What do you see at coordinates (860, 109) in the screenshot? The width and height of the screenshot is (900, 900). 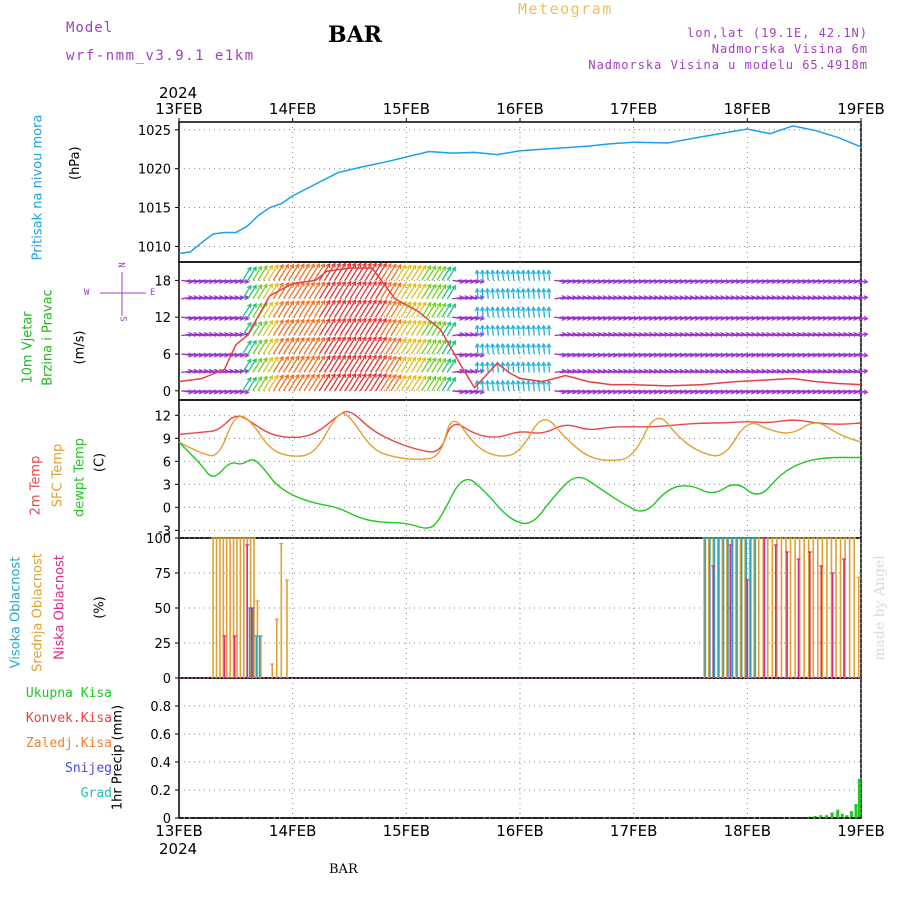 I see `x-top-label: 19FEB` at bounding box center [860, 109].